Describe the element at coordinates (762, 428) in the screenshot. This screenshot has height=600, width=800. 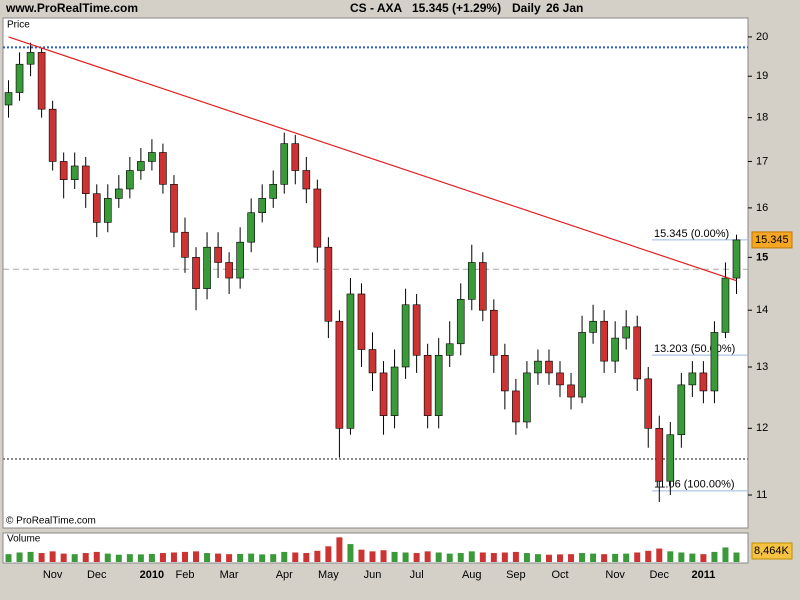
I see `y-tick-label: 12` at that location.